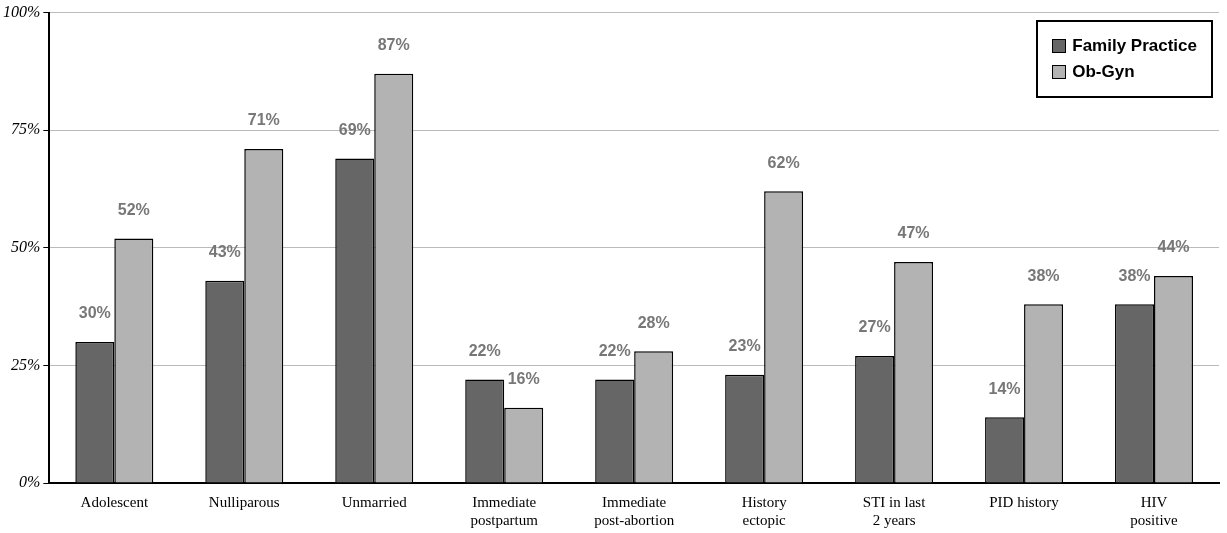 This screenshot has height=533, width=1227. Describe the element at coordinates (393, 45) in the screenshot. I see `data-label: 87%` at that location.